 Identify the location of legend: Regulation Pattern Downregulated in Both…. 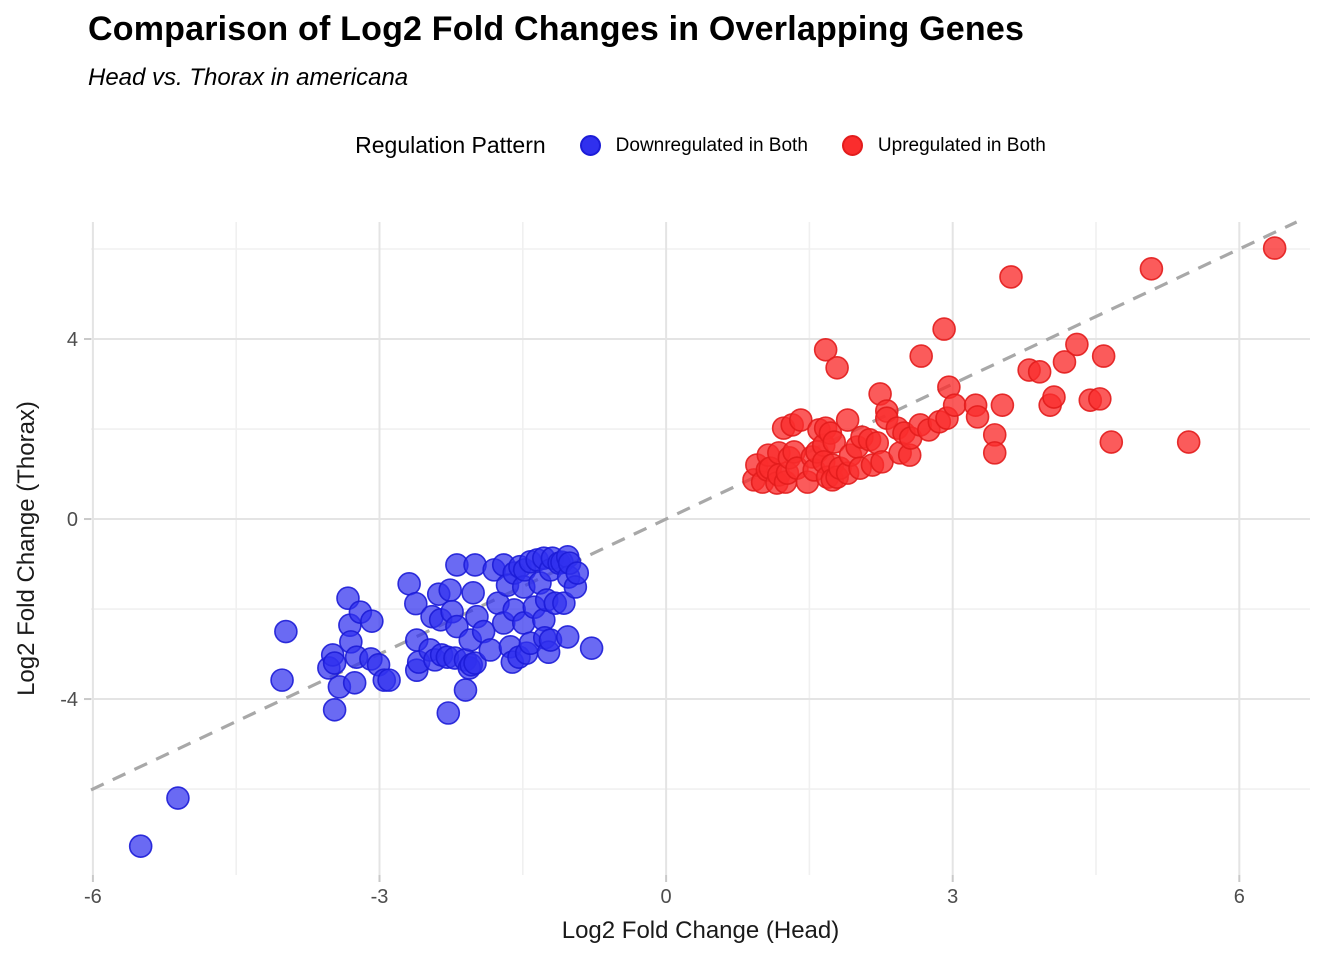
(700, 145).